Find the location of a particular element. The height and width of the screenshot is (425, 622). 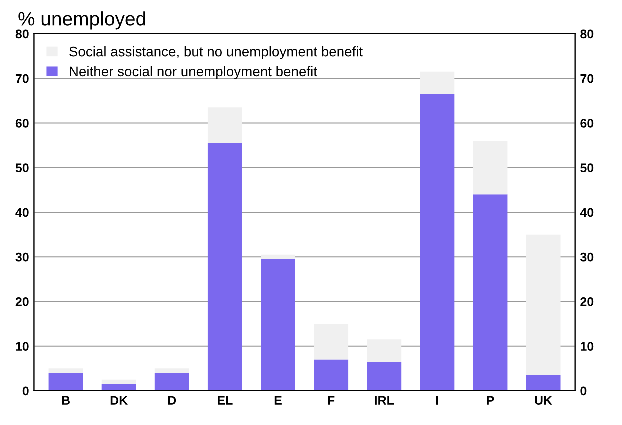

x-tick-label: P is located at coordinates (490, 400).